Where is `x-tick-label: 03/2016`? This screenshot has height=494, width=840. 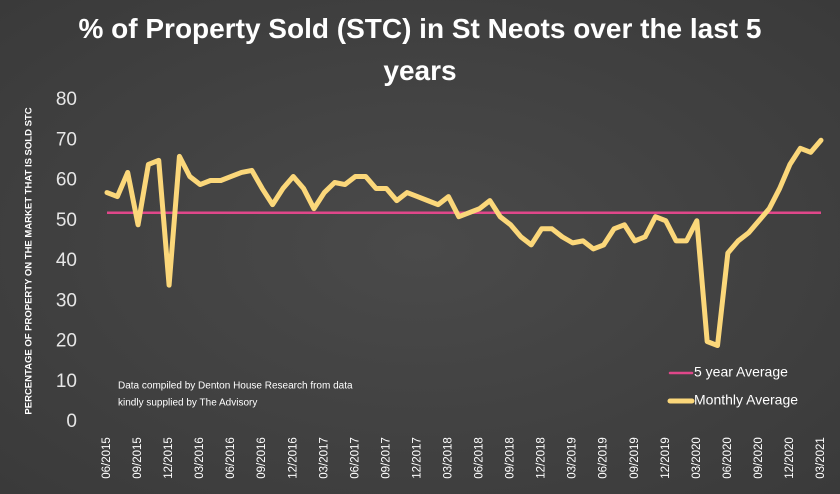
x-tick-label: 03/2016 is located at coordinates (200, 458).